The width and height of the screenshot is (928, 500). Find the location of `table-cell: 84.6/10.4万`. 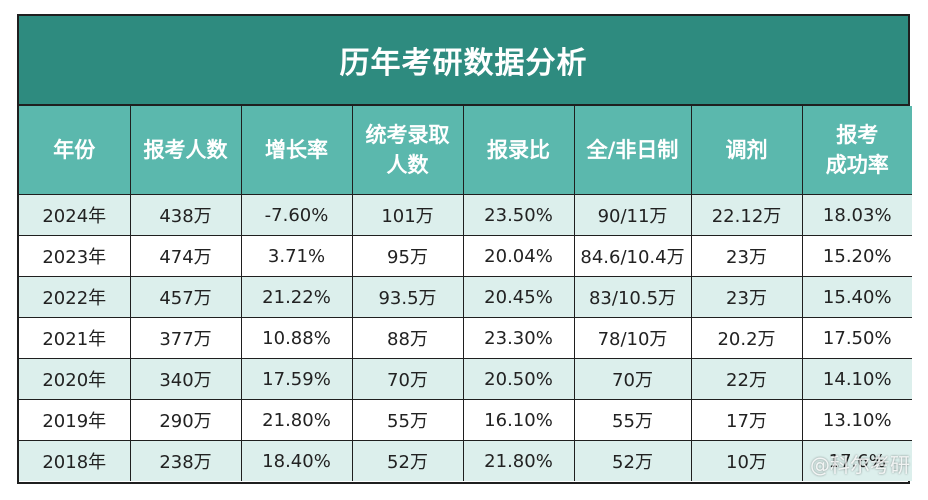

table-cell: 84.6/10.4万 is located at coordinates (632, 256).